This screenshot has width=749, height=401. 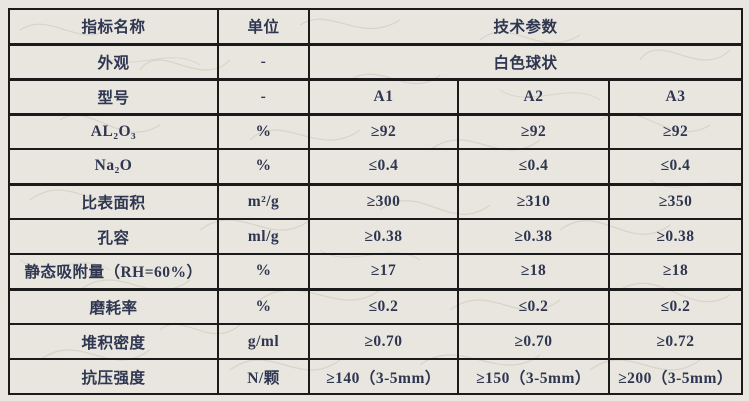 I want to click on unit-cell: ml/g, so click(x=263, y=236).